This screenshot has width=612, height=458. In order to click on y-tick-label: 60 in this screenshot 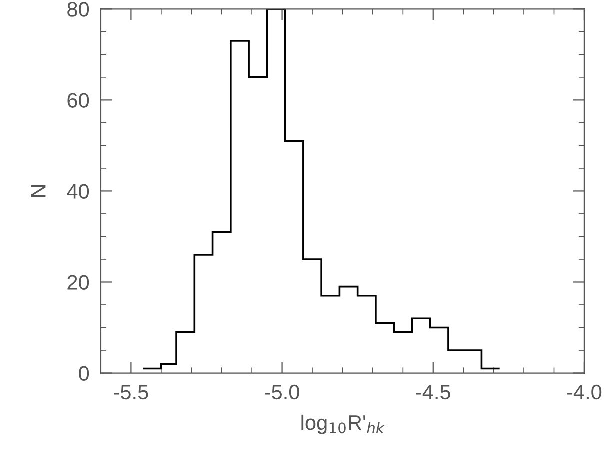, I will do `click(79, 100)`.